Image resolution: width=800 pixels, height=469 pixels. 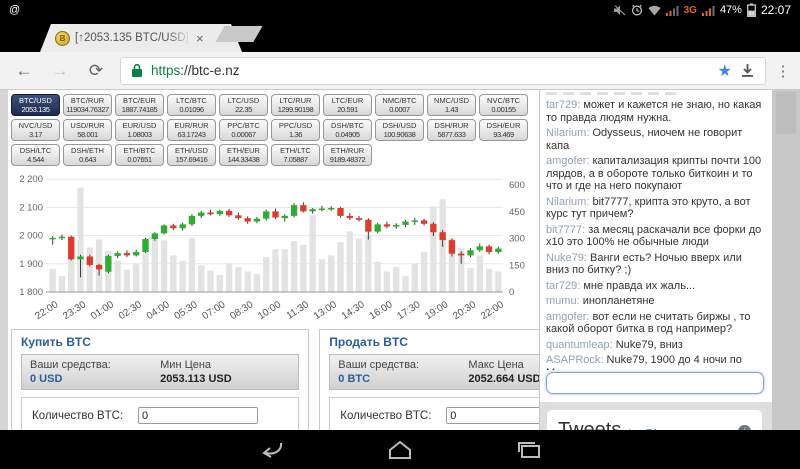 I want to click on ticker-usd-rur: USD/RUR 58.001, so click(x=87, y=130).